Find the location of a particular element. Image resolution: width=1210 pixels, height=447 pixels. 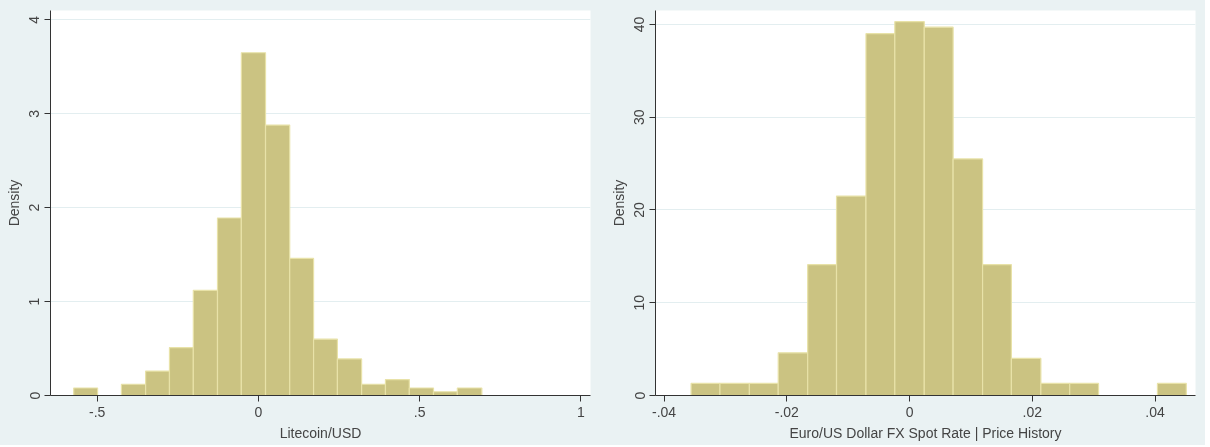

x-tick-label: .5 is located at coordinates (419, 411).